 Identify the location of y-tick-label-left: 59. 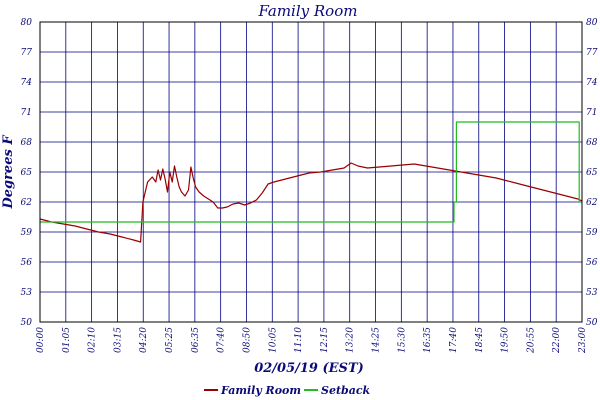
(27, 233).